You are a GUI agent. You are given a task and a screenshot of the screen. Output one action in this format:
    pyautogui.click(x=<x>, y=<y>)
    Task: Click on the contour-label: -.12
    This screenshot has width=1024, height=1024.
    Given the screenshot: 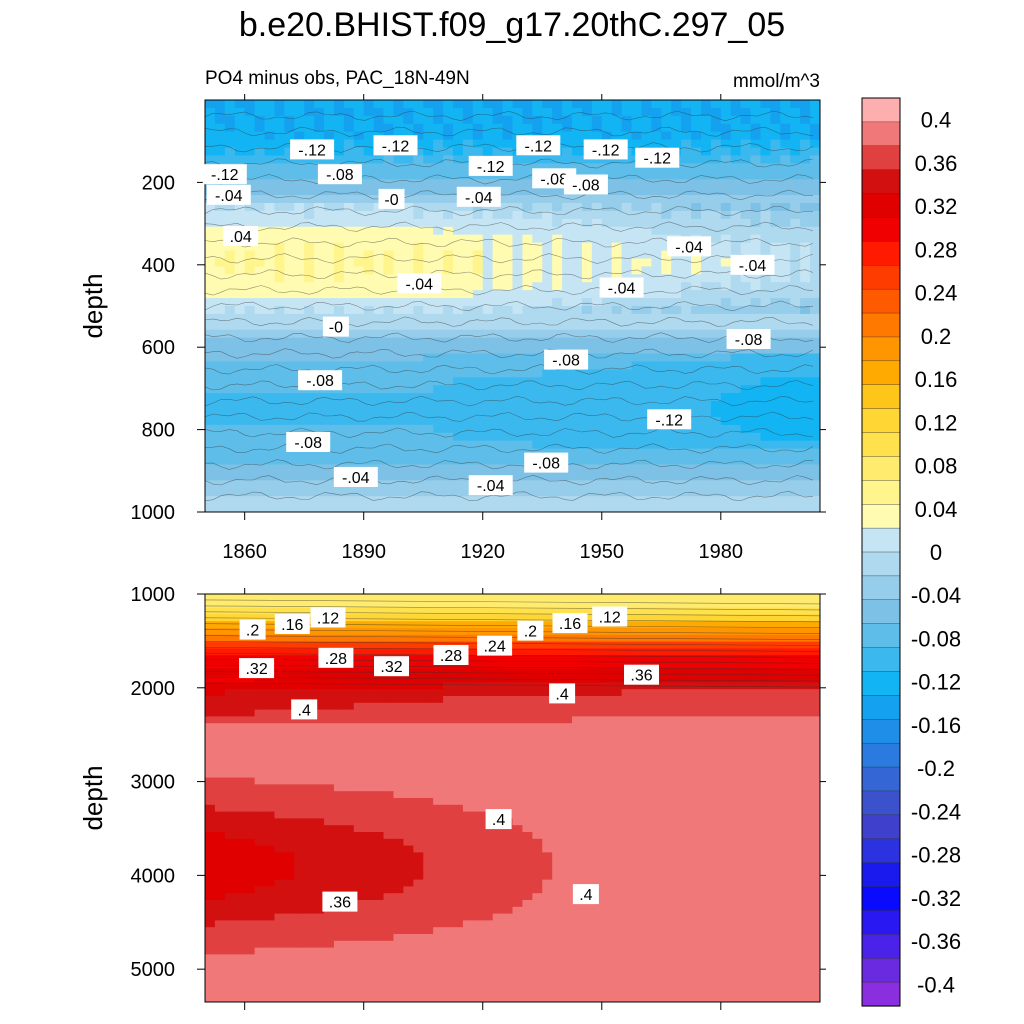 What is the action you would take?
    pyautogui.click(x=605, y=149)
    